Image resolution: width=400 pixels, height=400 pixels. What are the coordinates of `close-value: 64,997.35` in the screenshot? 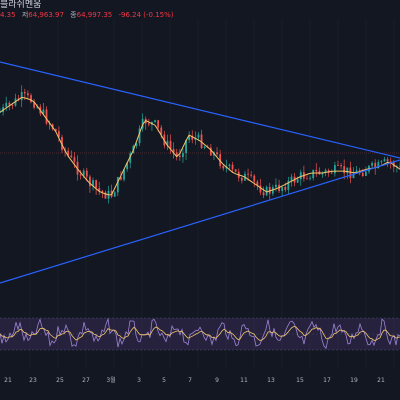 It's located at (94, 15).